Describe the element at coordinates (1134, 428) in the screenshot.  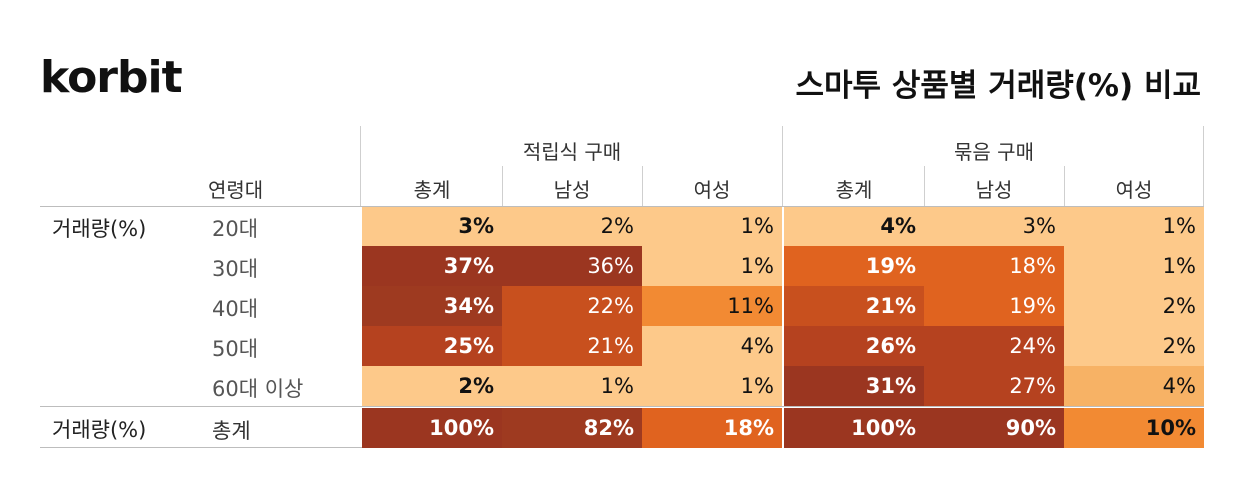
I see `total-cell: 10%` at that location.